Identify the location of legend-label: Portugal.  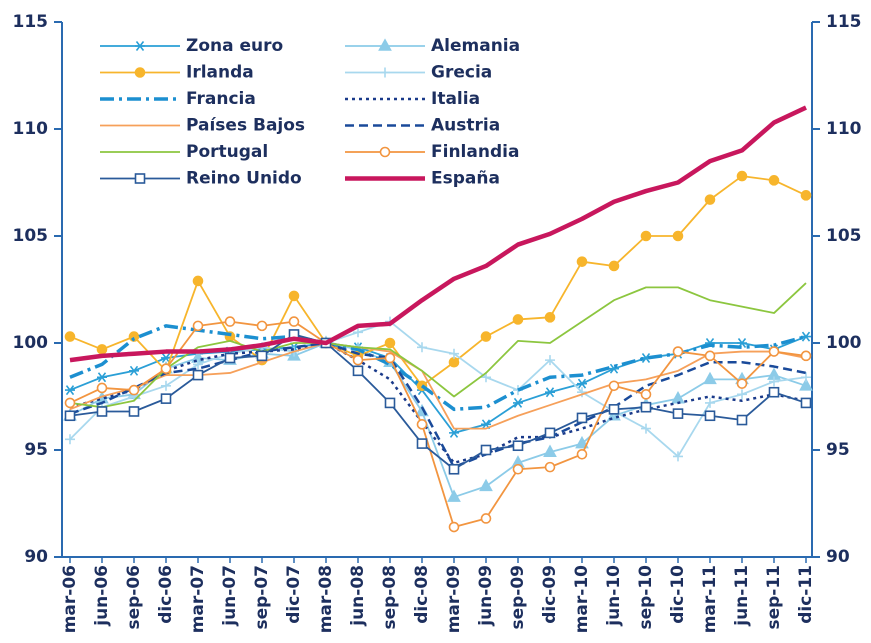
(227, 152).